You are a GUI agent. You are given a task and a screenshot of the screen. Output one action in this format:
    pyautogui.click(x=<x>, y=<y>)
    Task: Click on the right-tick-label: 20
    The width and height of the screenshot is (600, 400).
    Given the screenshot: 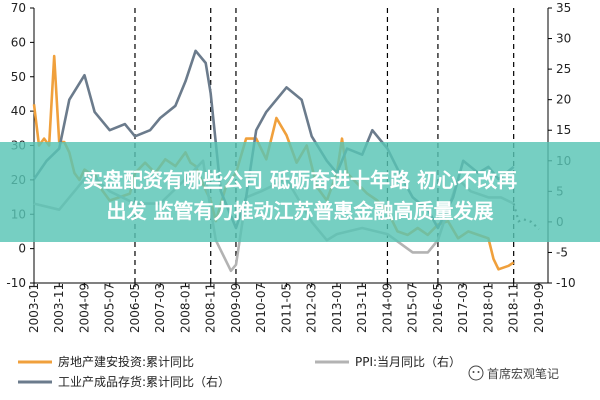 What is the action you would take?
    pyautogui.click(x=563, y=100)
    